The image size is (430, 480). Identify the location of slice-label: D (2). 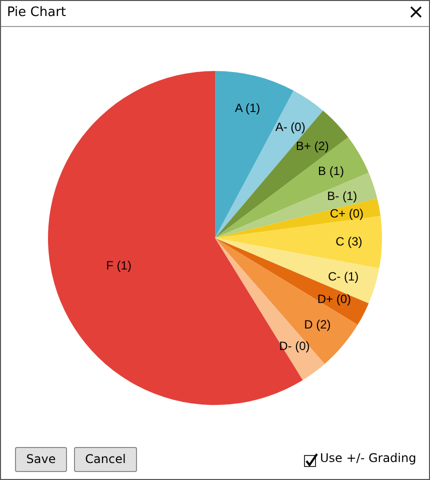
(317, 324).